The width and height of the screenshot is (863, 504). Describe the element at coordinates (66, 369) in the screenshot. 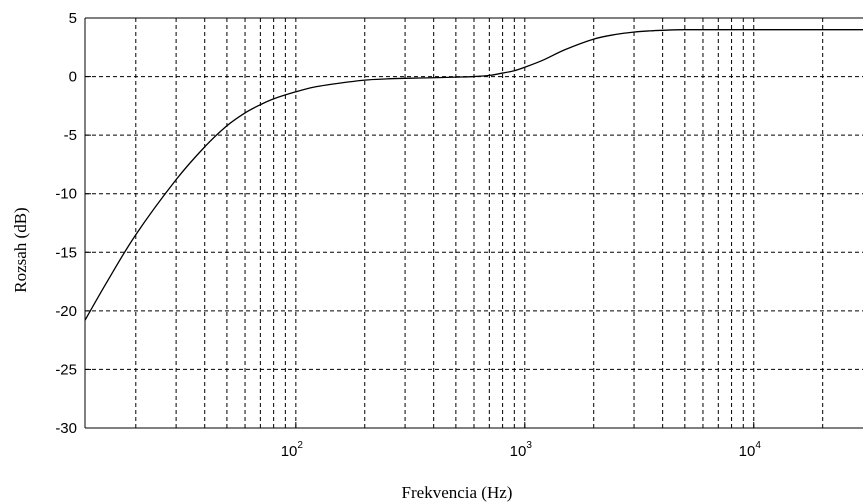

I see `y-tick-label: -25` at that location.